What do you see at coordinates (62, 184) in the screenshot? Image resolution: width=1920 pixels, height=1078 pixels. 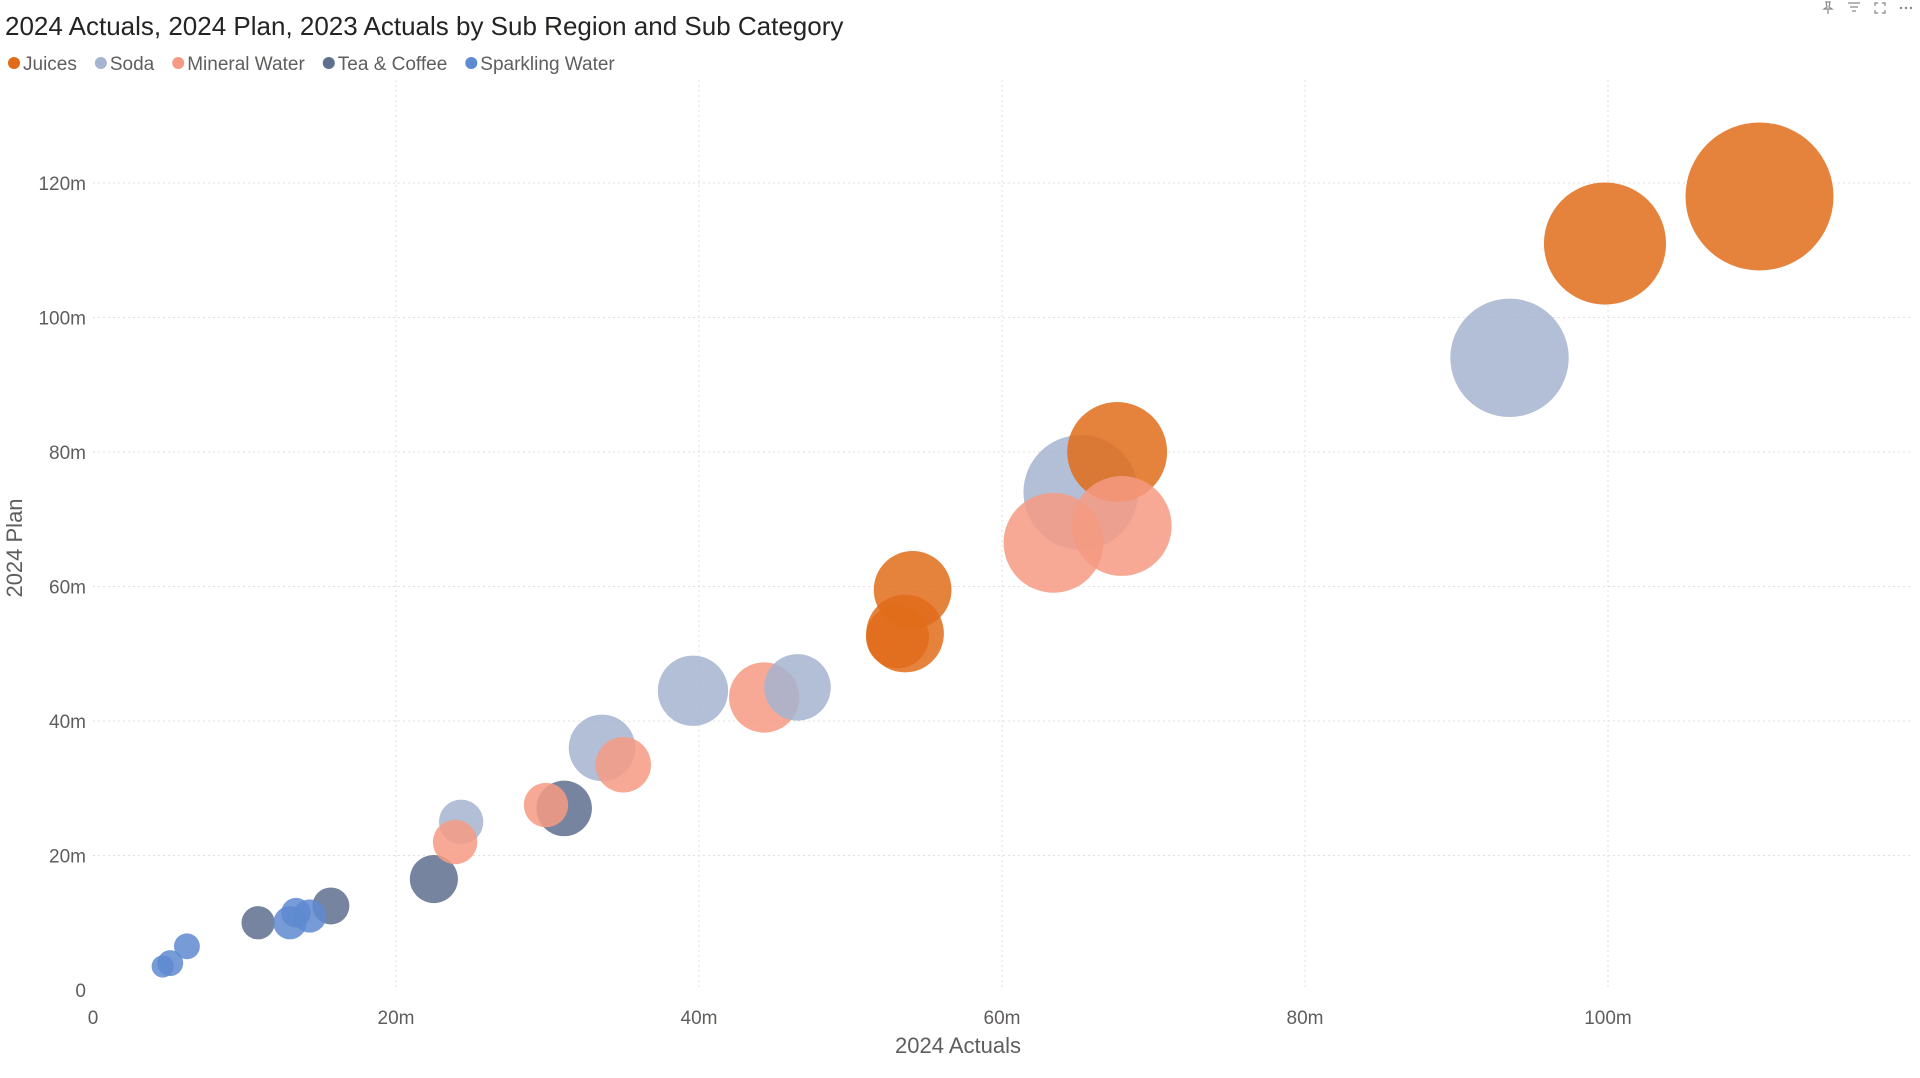 I see `y-tick-label: 120m` at bounding box center [62, 184].